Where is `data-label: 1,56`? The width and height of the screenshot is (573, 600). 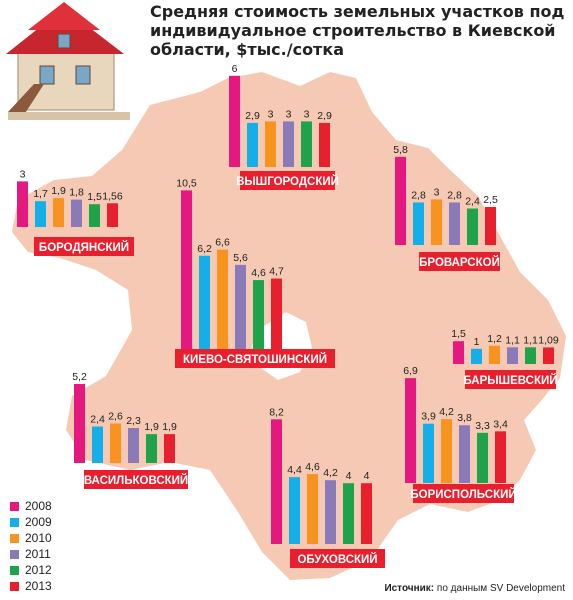
data-label: 1,56 is located at coordinates (112, 196).